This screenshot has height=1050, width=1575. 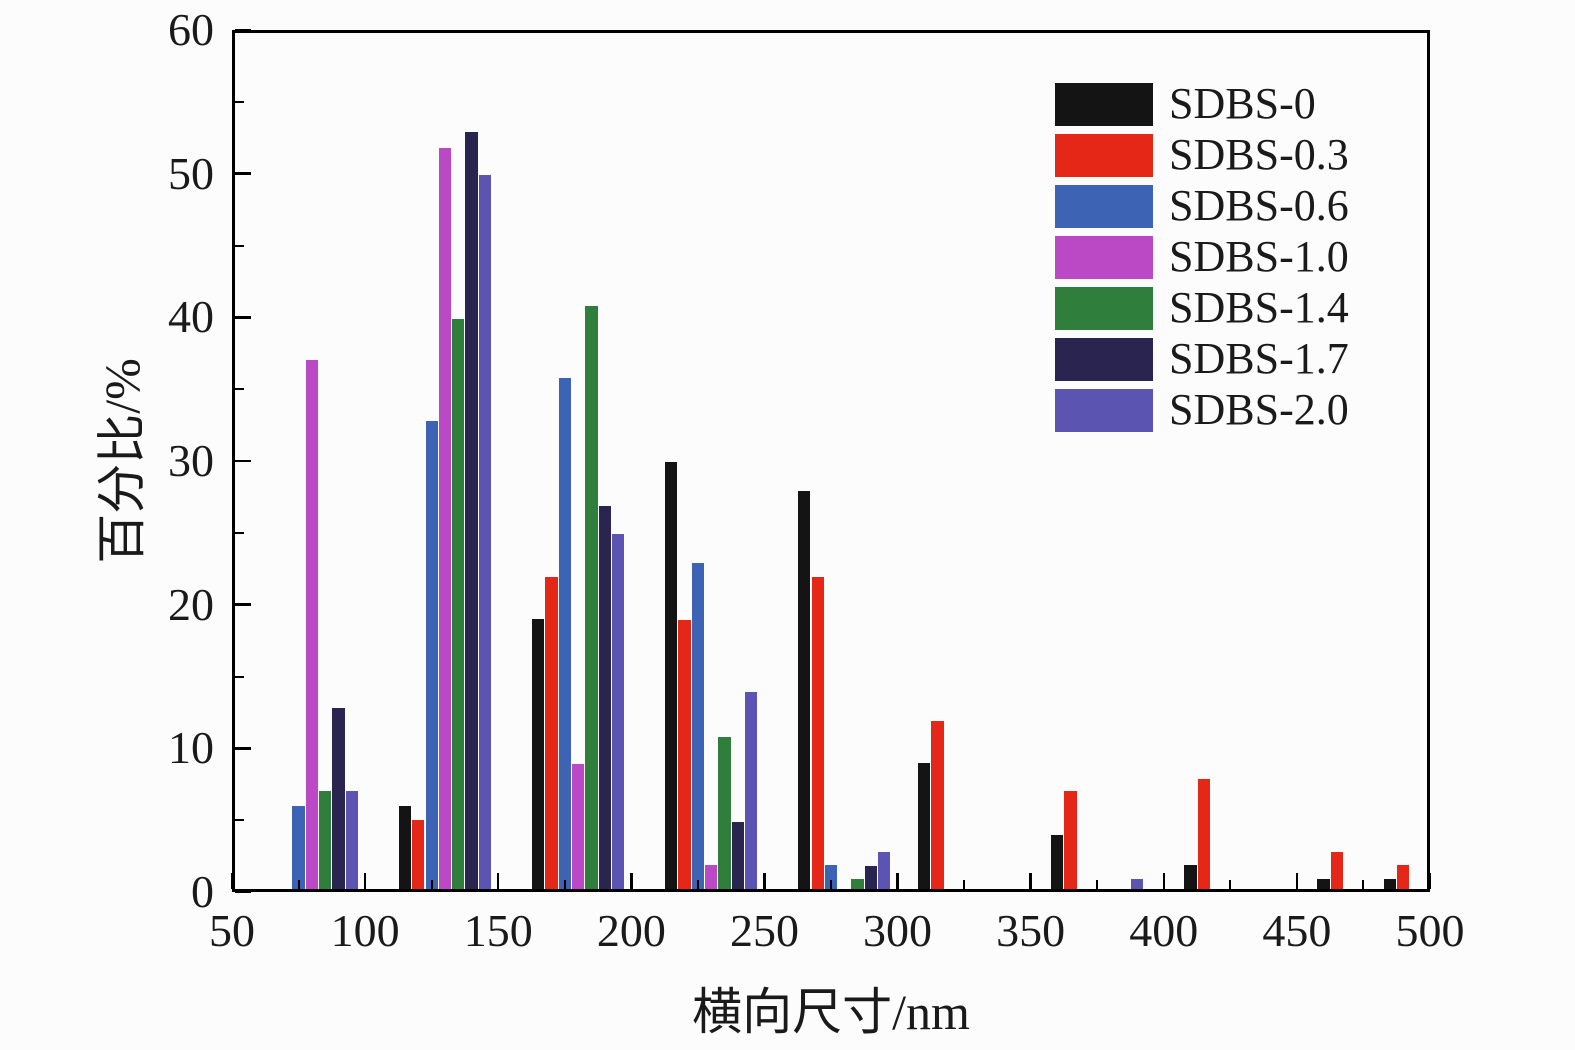 What do you see at coordinates (191, 604) in the screenshot?
I see `y-tick-label: 20` at bounding box center [191, 604].